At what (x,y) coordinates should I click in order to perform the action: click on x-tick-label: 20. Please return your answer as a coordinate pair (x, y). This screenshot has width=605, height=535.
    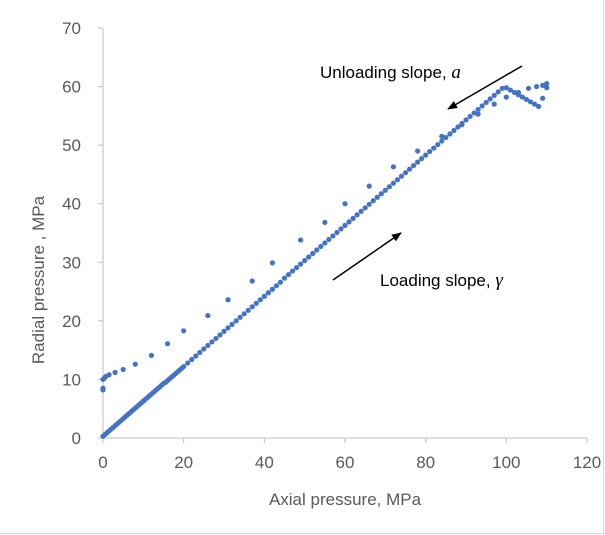
    Looking at the image, I should click on (183, 462).